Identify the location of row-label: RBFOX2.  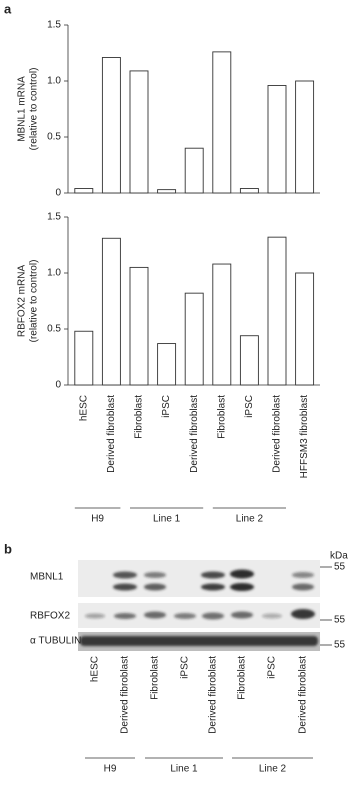
(50, 616).